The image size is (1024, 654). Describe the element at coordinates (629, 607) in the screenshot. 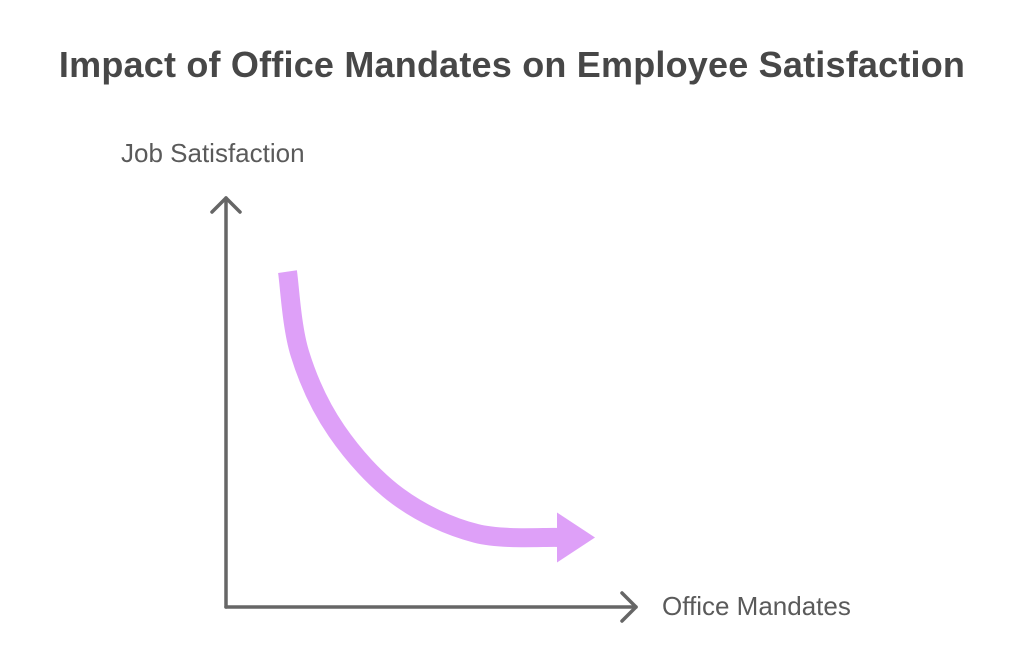

I see `x-axis-arrowhead` at that location.